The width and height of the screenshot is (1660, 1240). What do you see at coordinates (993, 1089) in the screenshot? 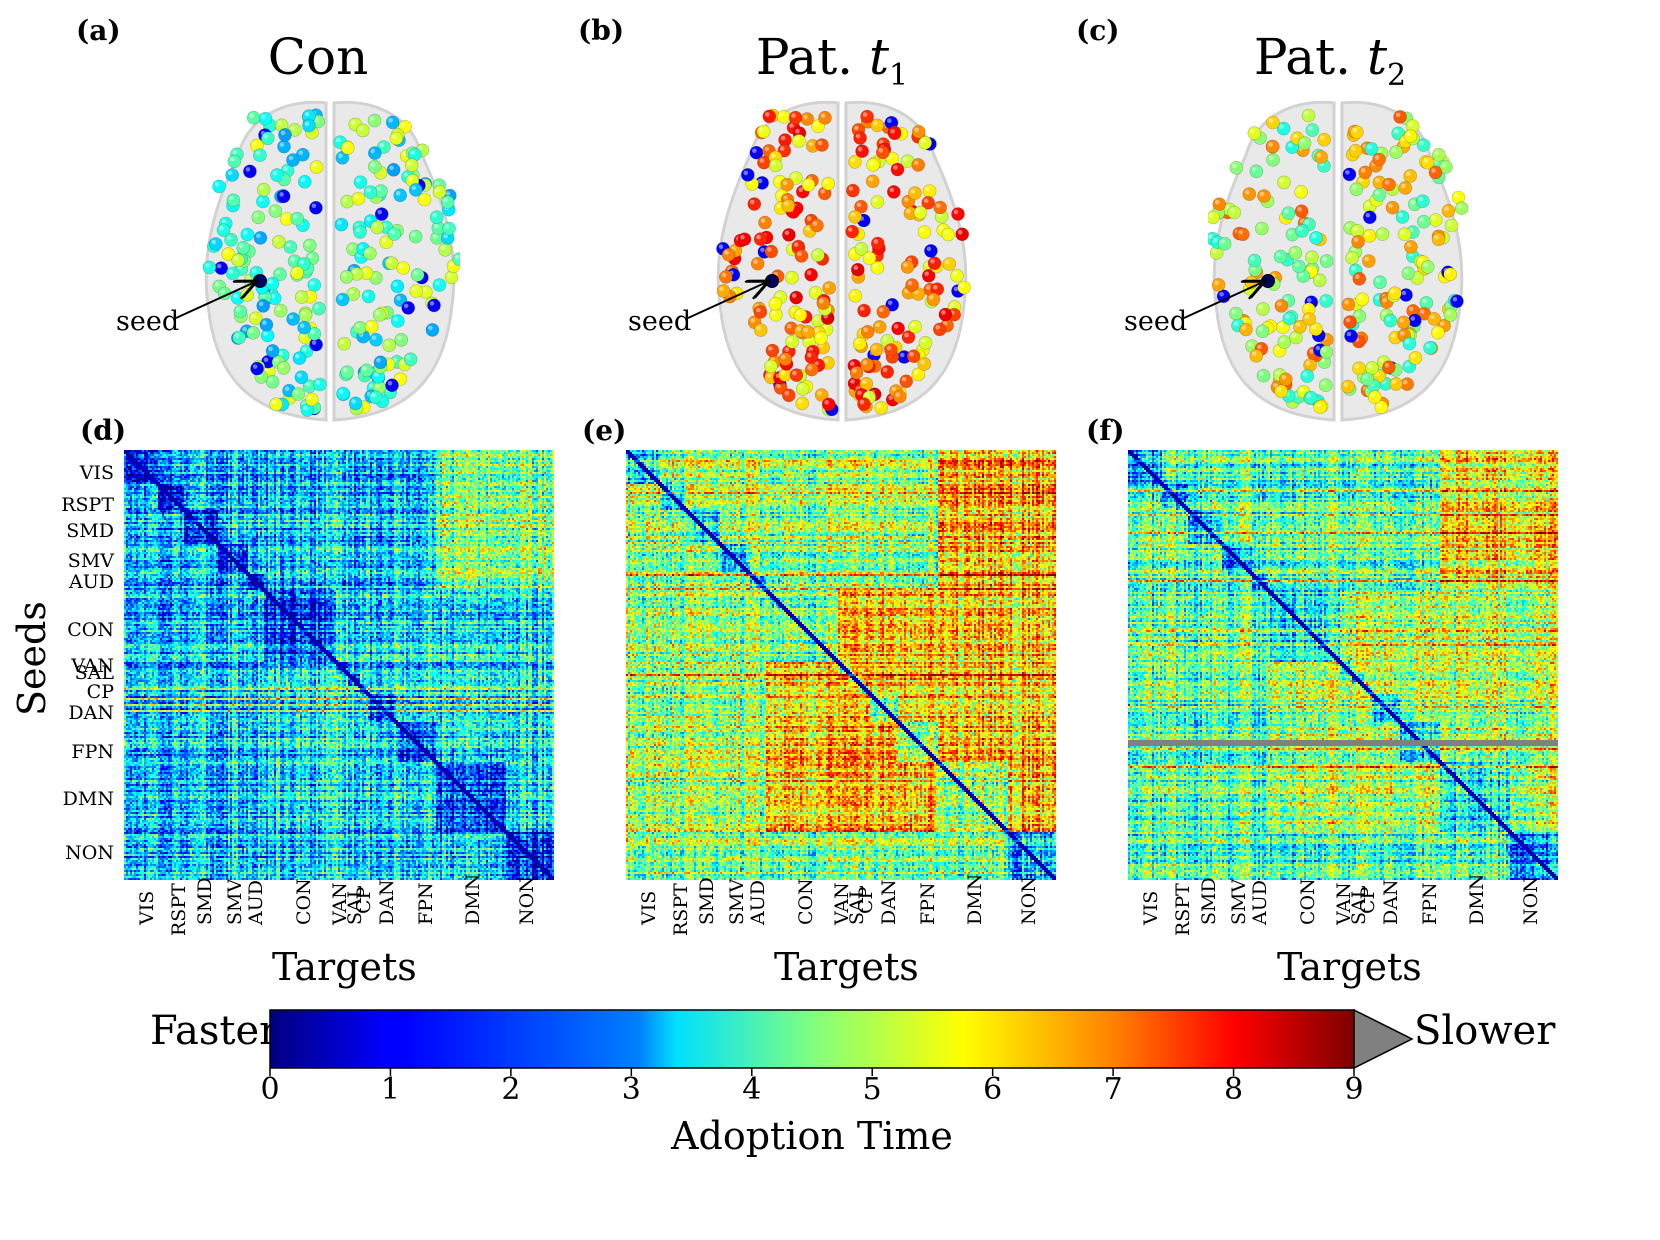
I see `colorbar-tick-label: 6` at bounding box center [993, 1089].